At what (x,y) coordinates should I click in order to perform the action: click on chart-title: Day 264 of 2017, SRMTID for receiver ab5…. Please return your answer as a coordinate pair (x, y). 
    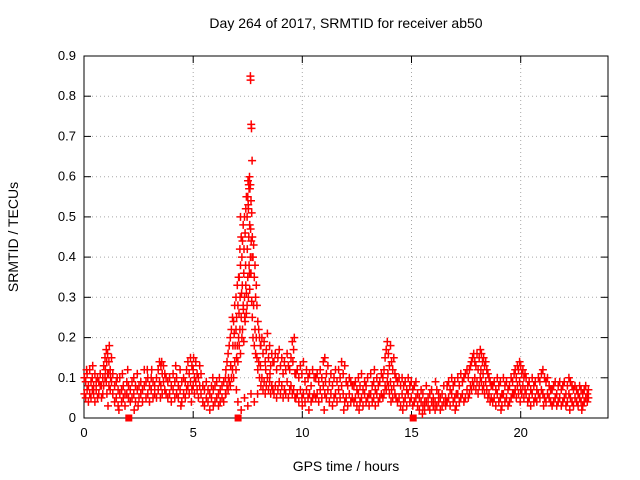
    Looking at the image, I should click on (346, 23).